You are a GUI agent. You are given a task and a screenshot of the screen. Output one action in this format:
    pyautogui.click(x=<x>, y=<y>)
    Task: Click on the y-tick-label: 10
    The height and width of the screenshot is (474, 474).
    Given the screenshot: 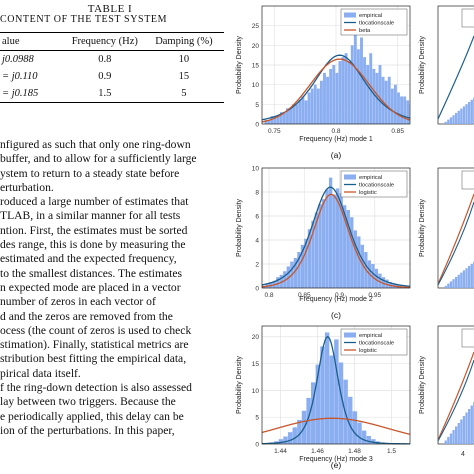 What is the action you would take?
    pyautogui.click(x=256, y=169)
    